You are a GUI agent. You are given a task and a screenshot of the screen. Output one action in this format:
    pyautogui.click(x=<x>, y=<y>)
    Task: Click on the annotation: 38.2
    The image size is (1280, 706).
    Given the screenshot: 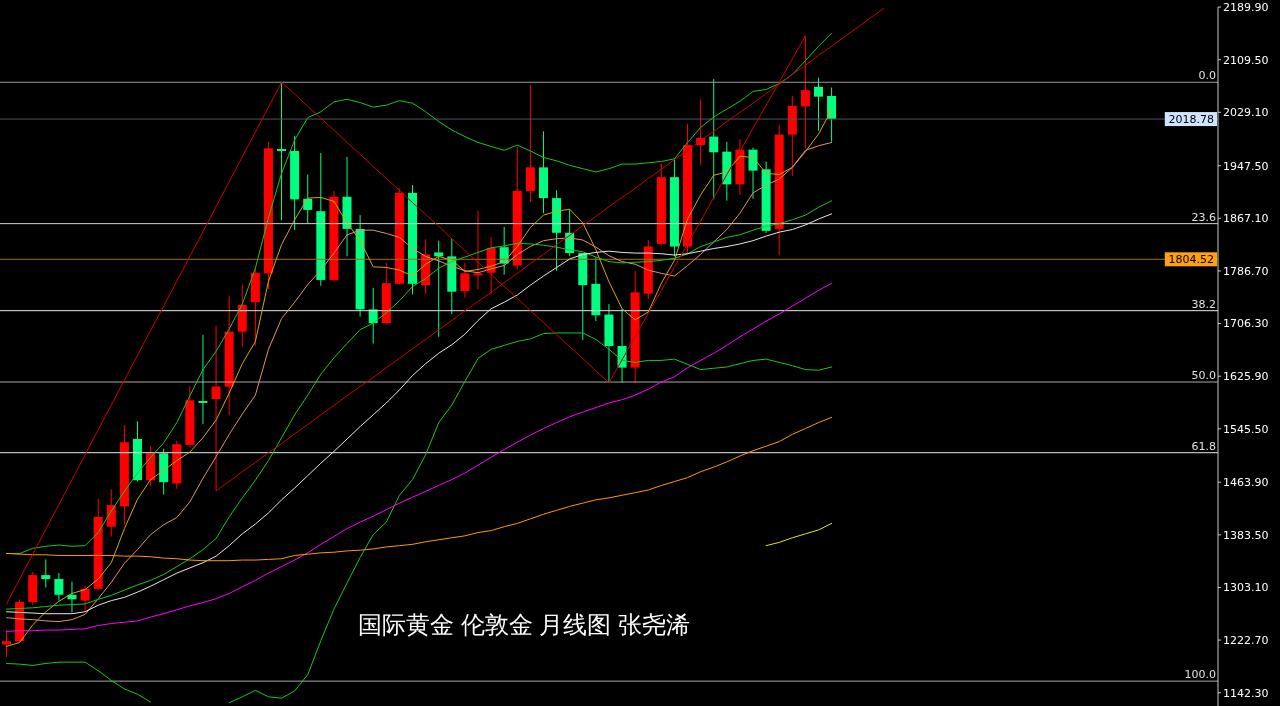 What is the action you would take?
    pyautogui.click(x=1203, y=304)
    